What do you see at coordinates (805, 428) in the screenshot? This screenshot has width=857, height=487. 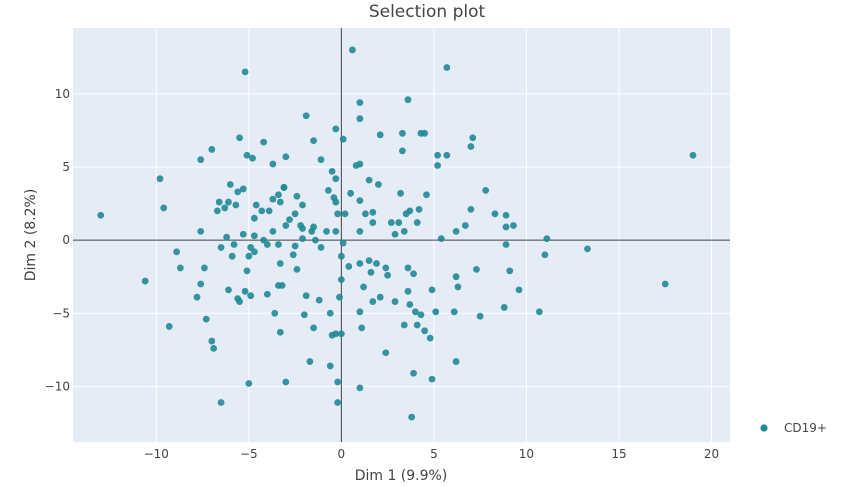 I see `legend-label-cd19: CD19+` at bounding box center [805, 428].